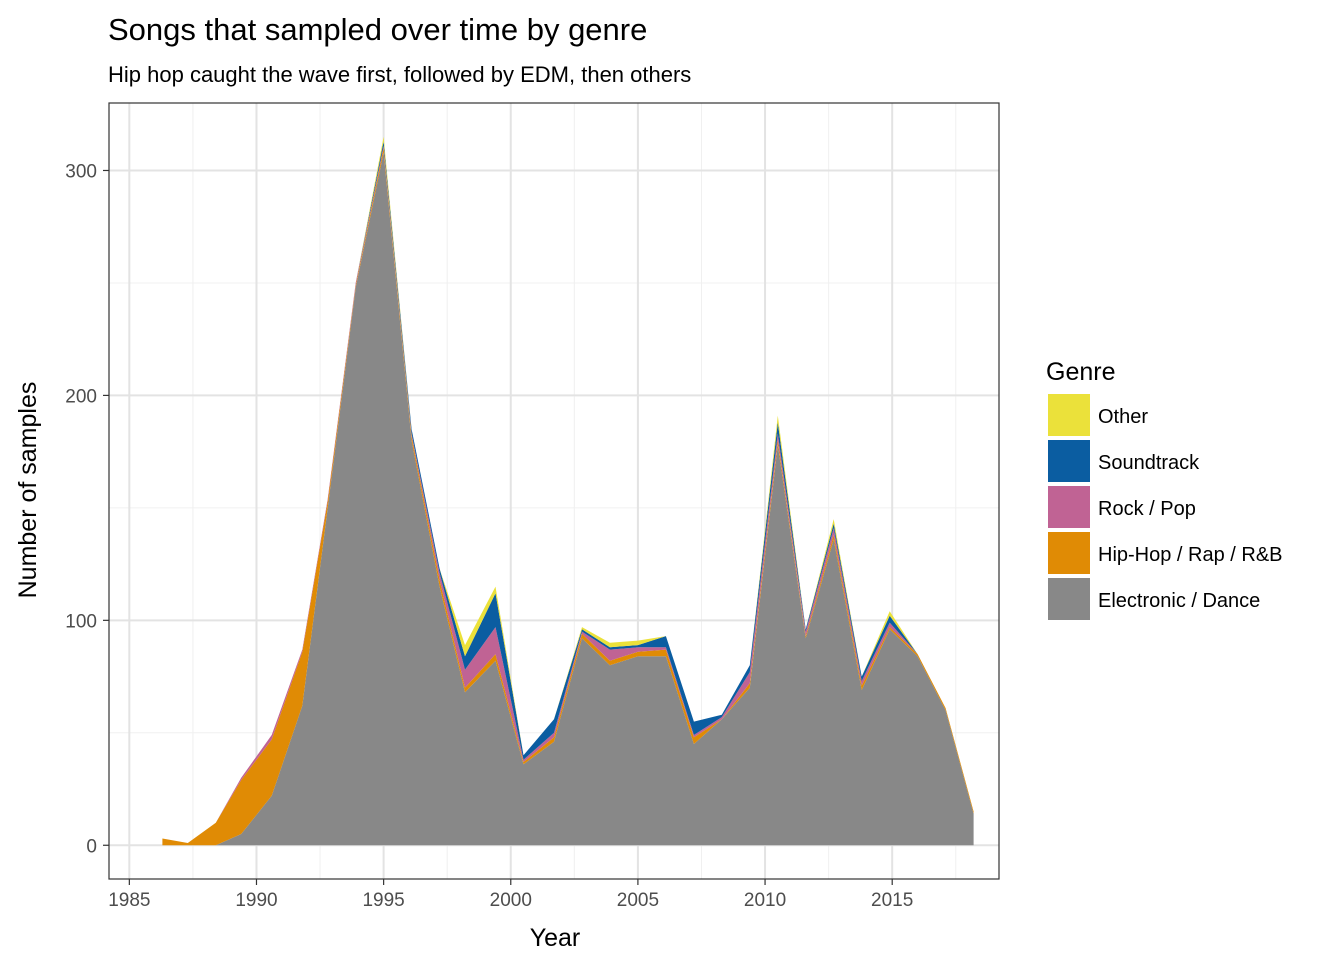  What do you see at coordinates (377, 29) in the screenshot?
I see `chart-title: Songs that sampled over time by genre` at bounding box center [377, 29].